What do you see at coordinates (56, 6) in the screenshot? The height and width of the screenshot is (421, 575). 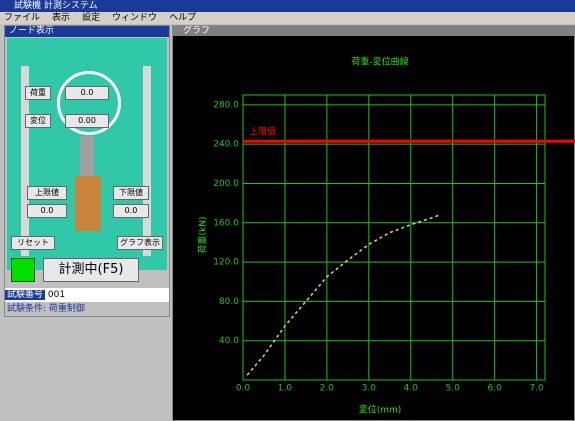 I see `window-title: 試験機 計測システム` at bounding box center [56, 6].